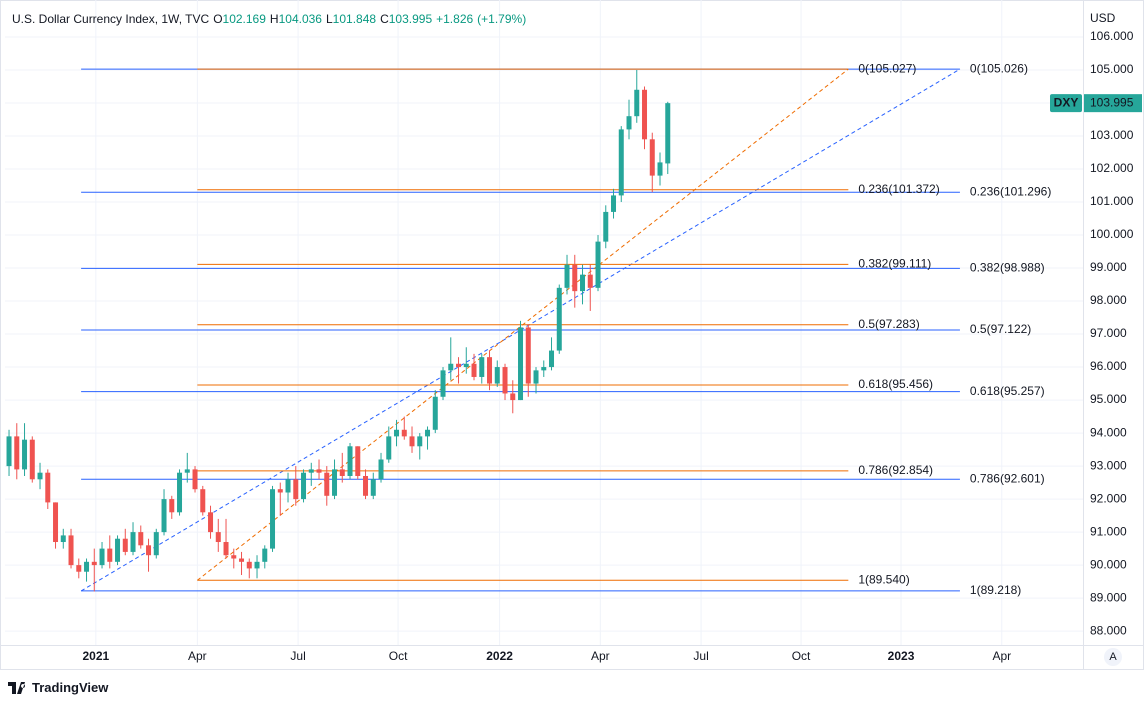 Image resolution: width=1144 pixels, height=701 pixels. What do you see at coordinates (297, 656) in the screenshot?
I see `x-tick-label: Jul` at bounding box center [297, 656].